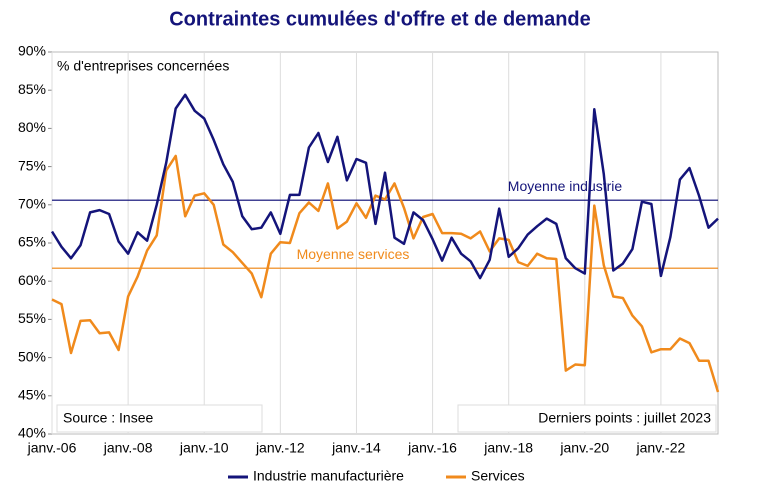  What do you see at coordinates (32, 127) in the screenshot?
I see `y-tick-label: 80%` at bounding box center [32, 127].